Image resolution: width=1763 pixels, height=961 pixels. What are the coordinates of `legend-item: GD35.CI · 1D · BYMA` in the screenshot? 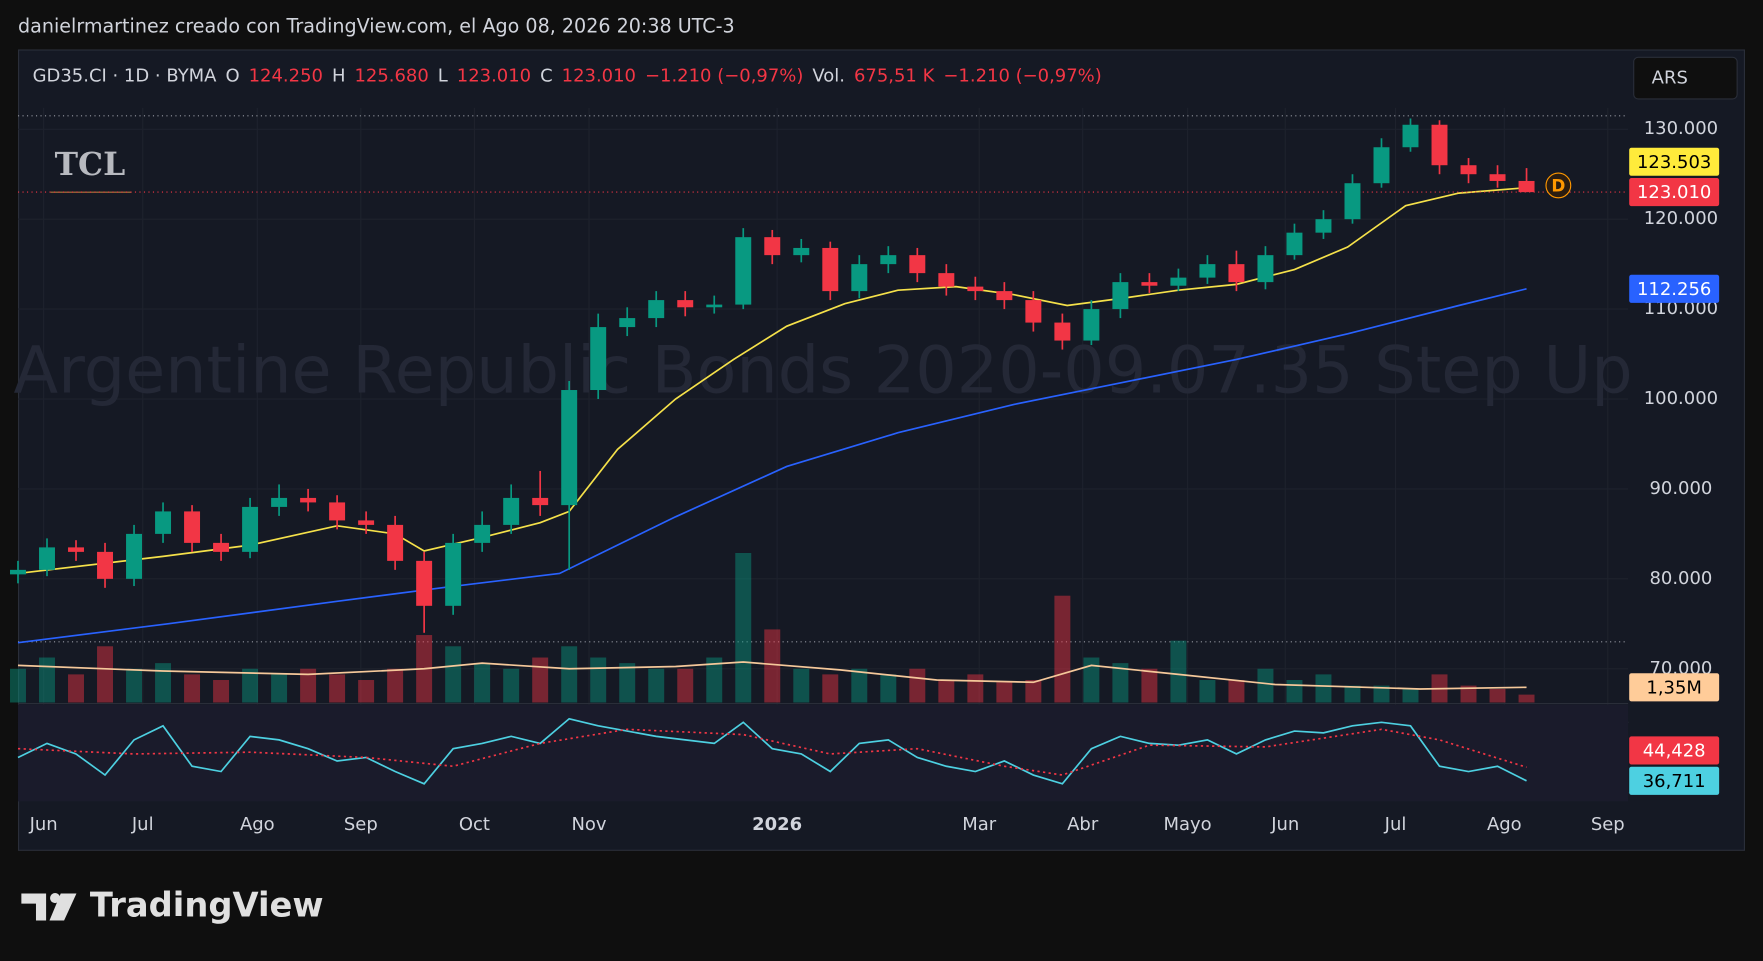 It's located at (125, 75).